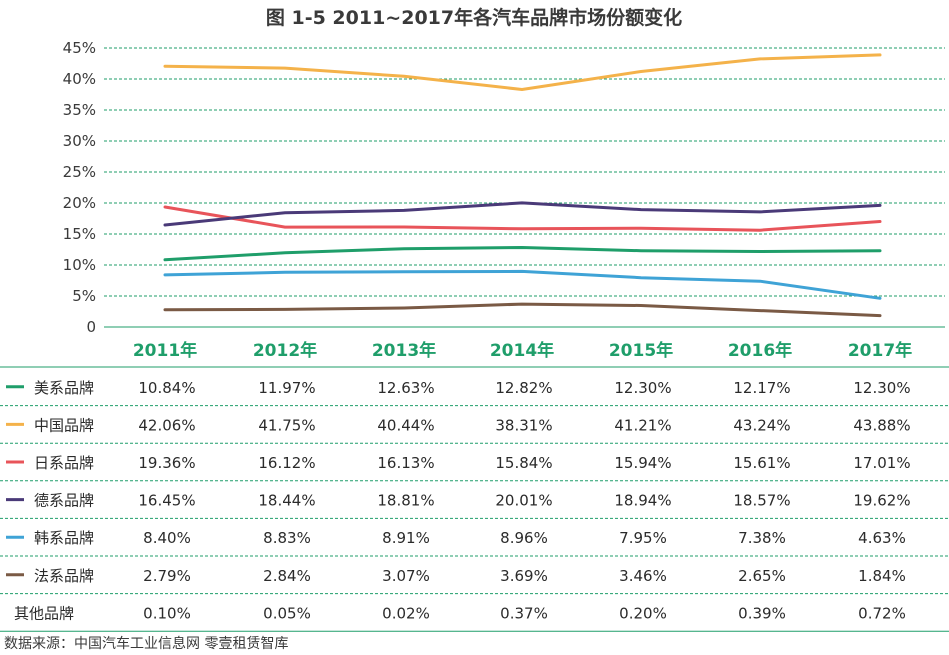 The image size is (949, 655). What do you see at coordinates (84, 296) in the screenshot?
I see `y-tick-label: 5%` at bounding box center [84, 296].